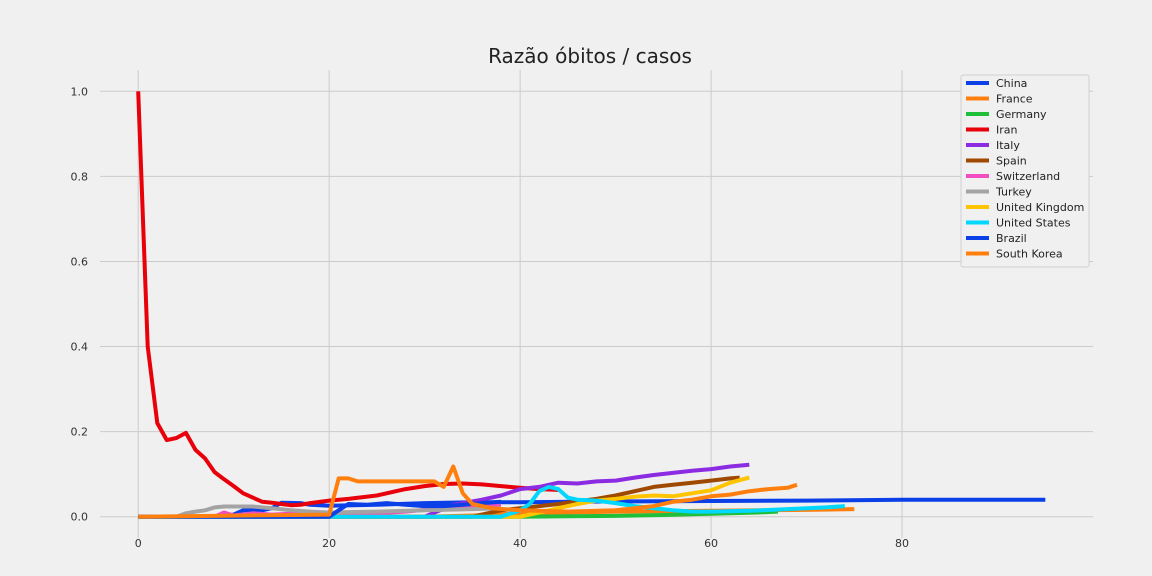 The height and width of the screenshot is (576, 1152). What do you see at coordinates (1021, 114) in the screenshot?
I see `legend-label-germany: Germany` at bounding box center [1021, 114].